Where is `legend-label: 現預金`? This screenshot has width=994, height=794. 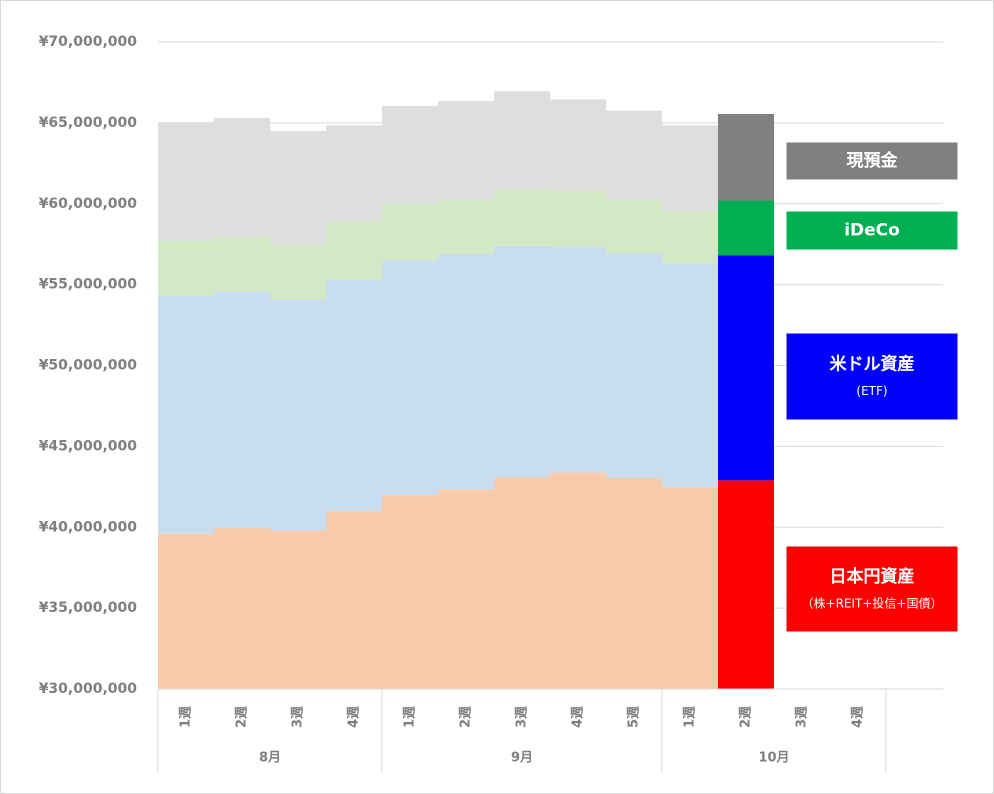
legend-label: 現預金 is located at coordinates (873, 160).